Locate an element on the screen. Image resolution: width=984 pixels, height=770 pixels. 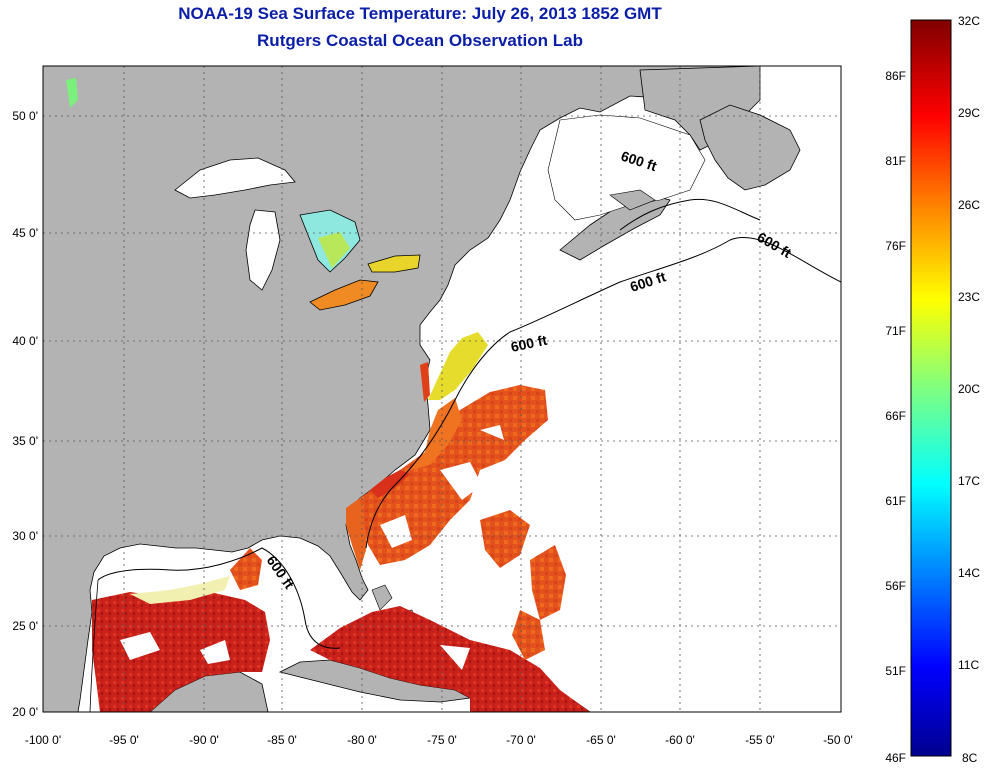
lon-tick-label: -100 0' is located at coordinates (43, 740).